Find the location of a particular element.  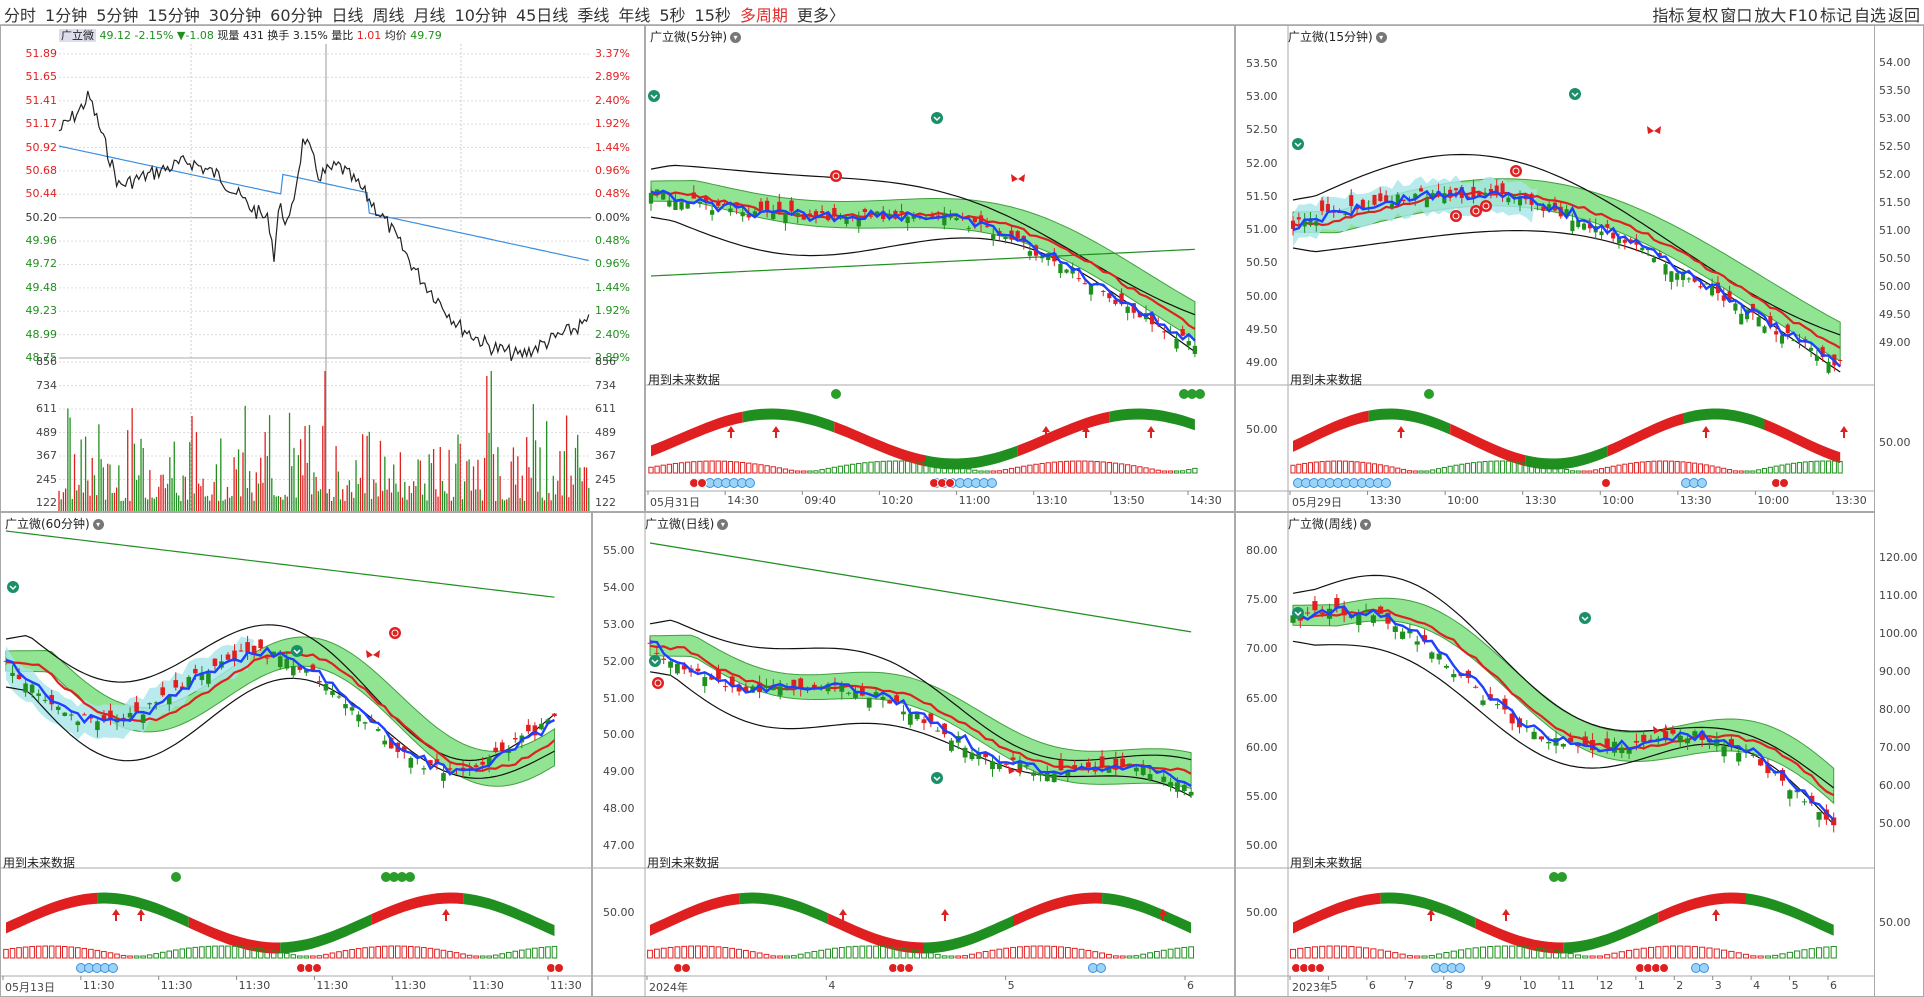

tool-button: F10 is located at coordinates (1803, 15).